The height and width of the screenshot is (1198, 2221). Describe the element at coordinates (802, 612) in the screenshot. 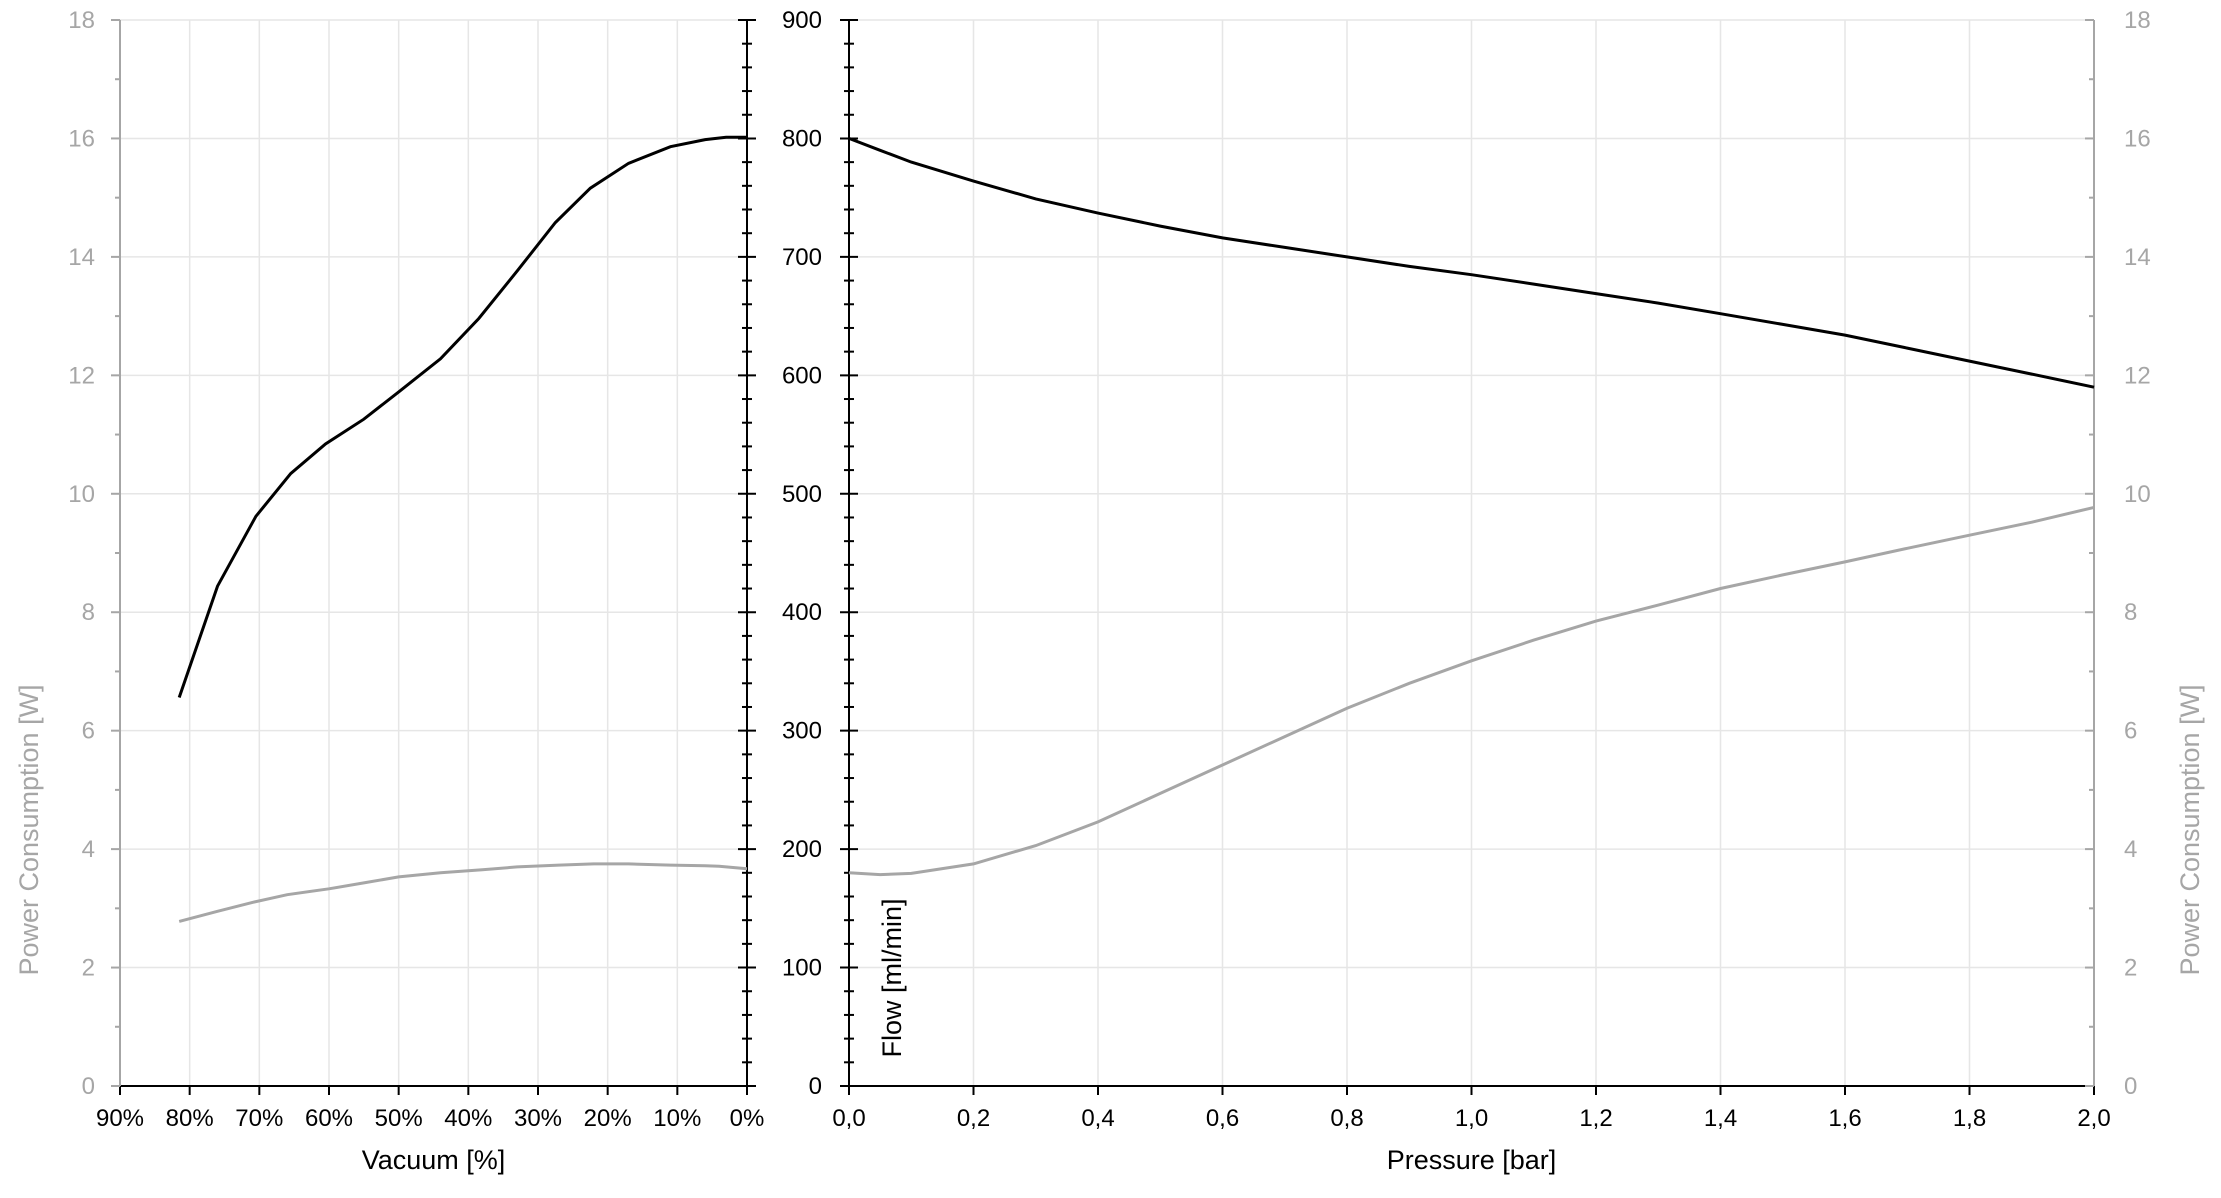

I see `flow-tick-label: 400` at that location.